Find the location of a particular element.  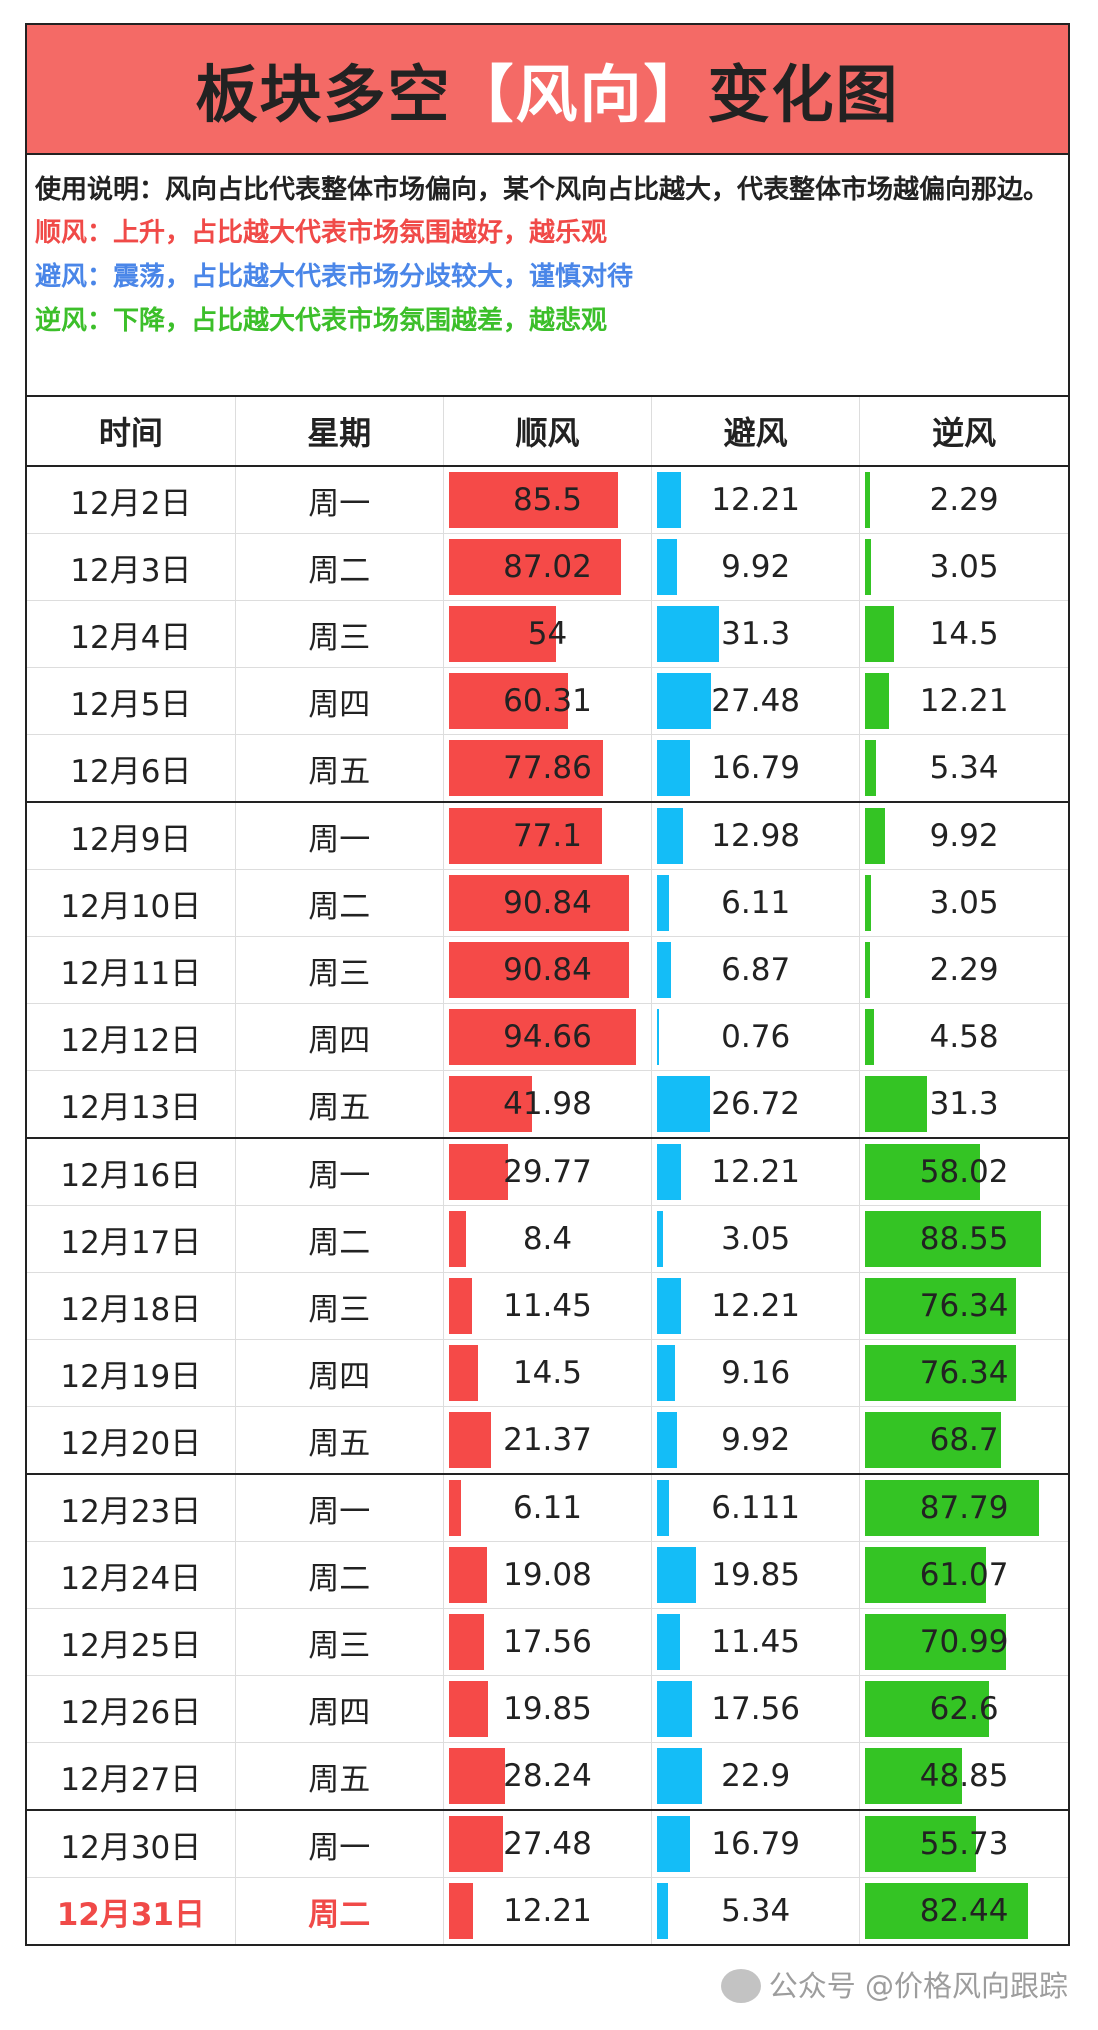

table-row: 12月17日 周二 8.4 3.05 88.55 is located at coordinates (547, 1239).